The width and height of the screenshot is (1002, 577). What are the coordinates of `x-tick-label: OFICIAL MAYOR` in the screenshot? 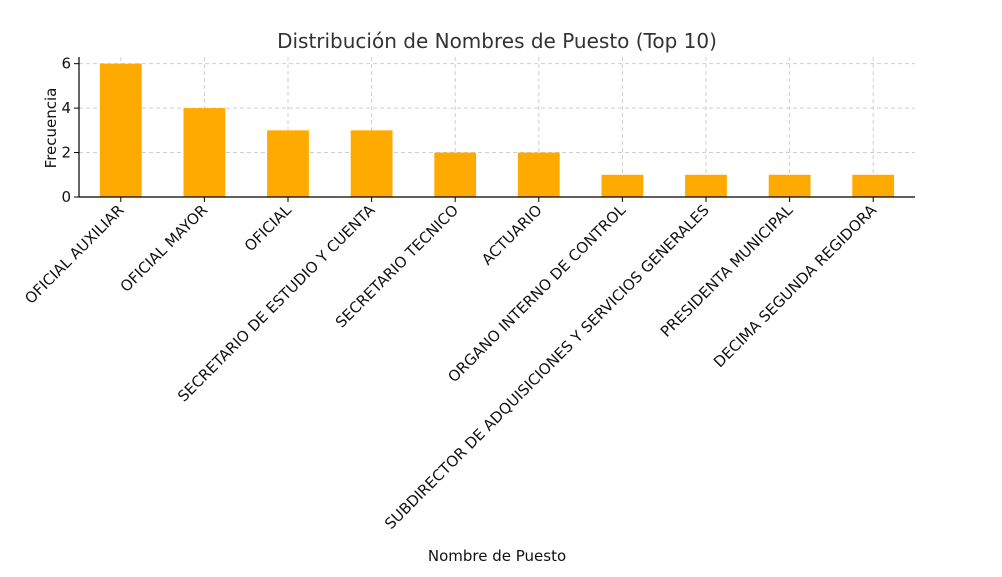 It's located at (164, 248).